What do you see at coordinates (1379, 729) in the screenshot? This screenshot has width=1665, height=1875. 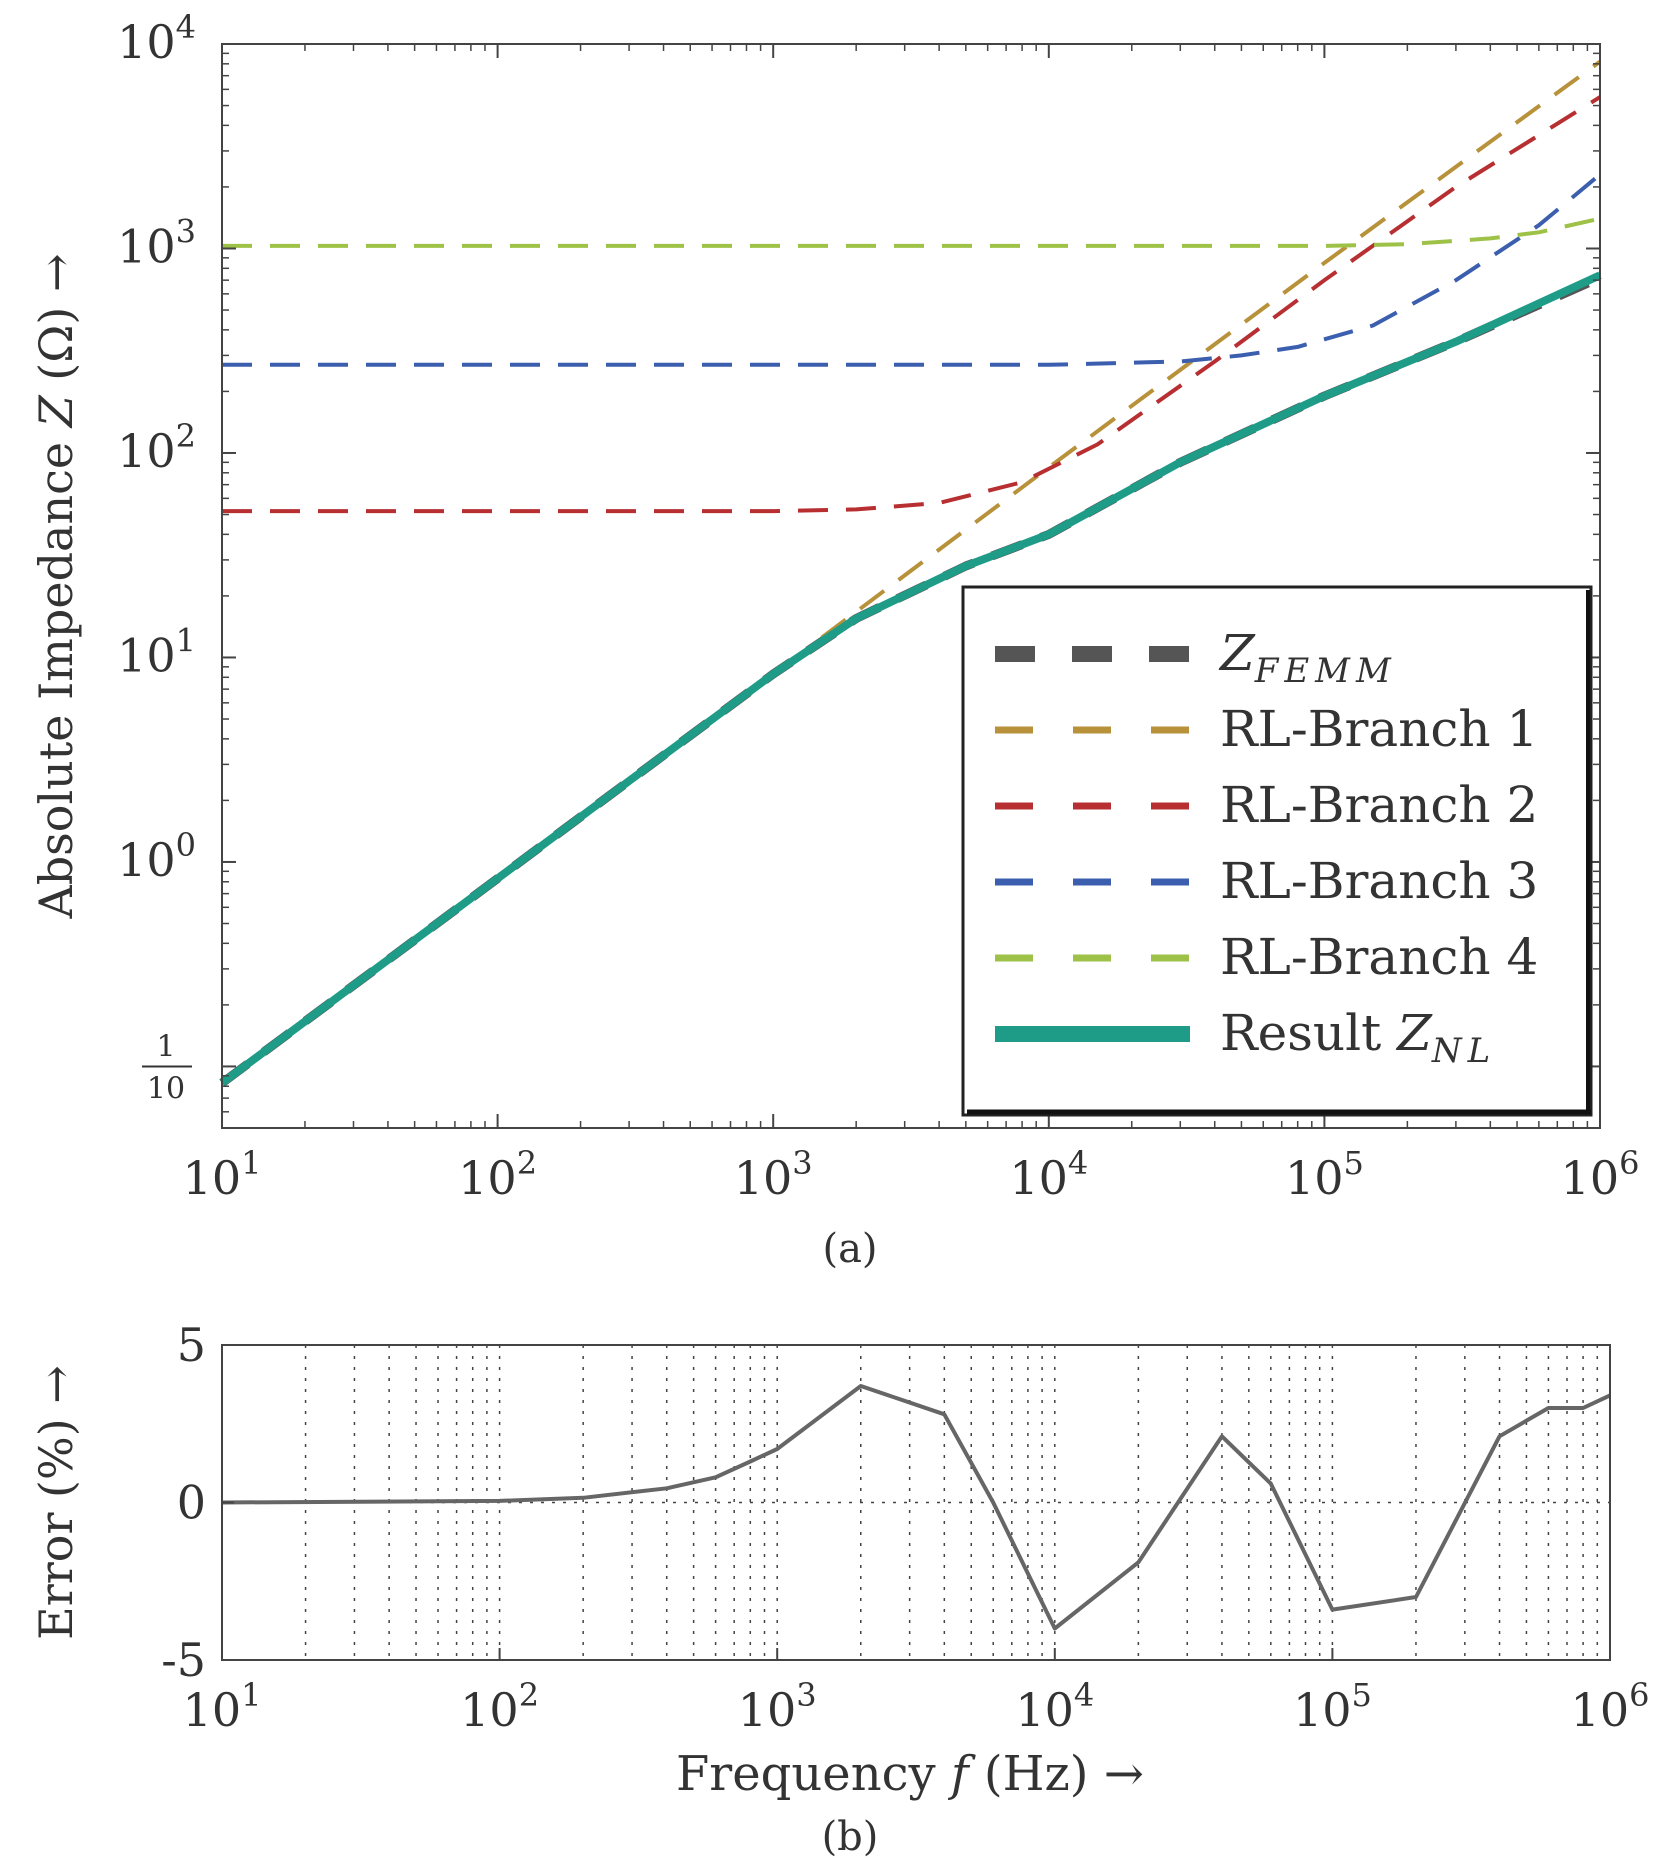 I see `legend-label-rl1: RL-Branch 1` at bounding box center [1379, 729].